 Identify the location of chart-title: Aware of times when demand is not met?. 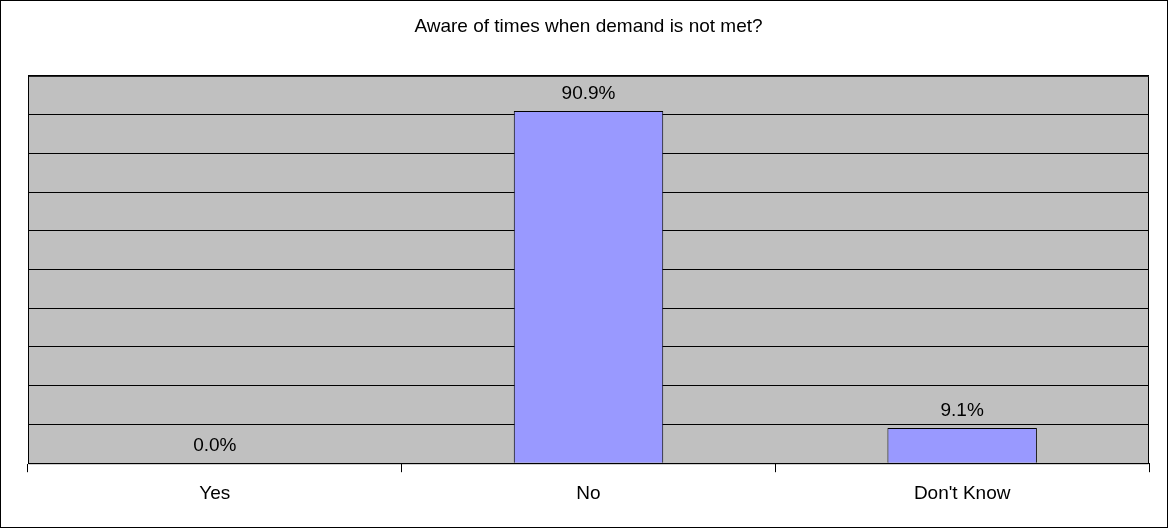
(588, 25).